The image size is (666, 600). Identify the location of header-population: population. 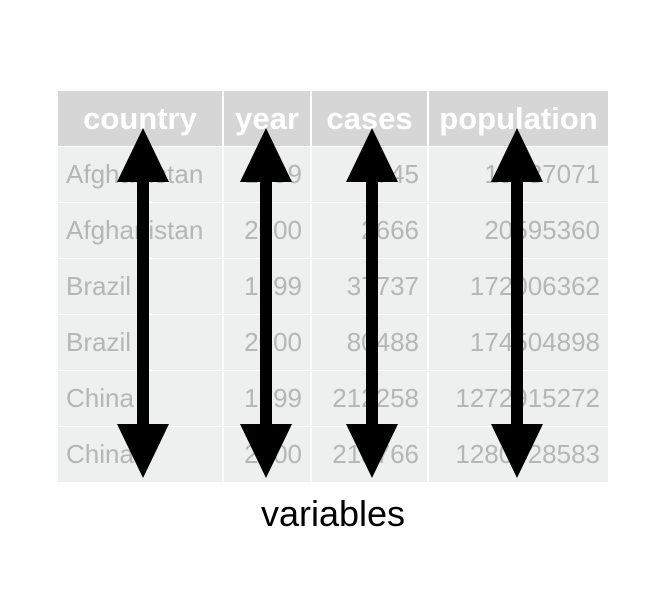
(518, 119).